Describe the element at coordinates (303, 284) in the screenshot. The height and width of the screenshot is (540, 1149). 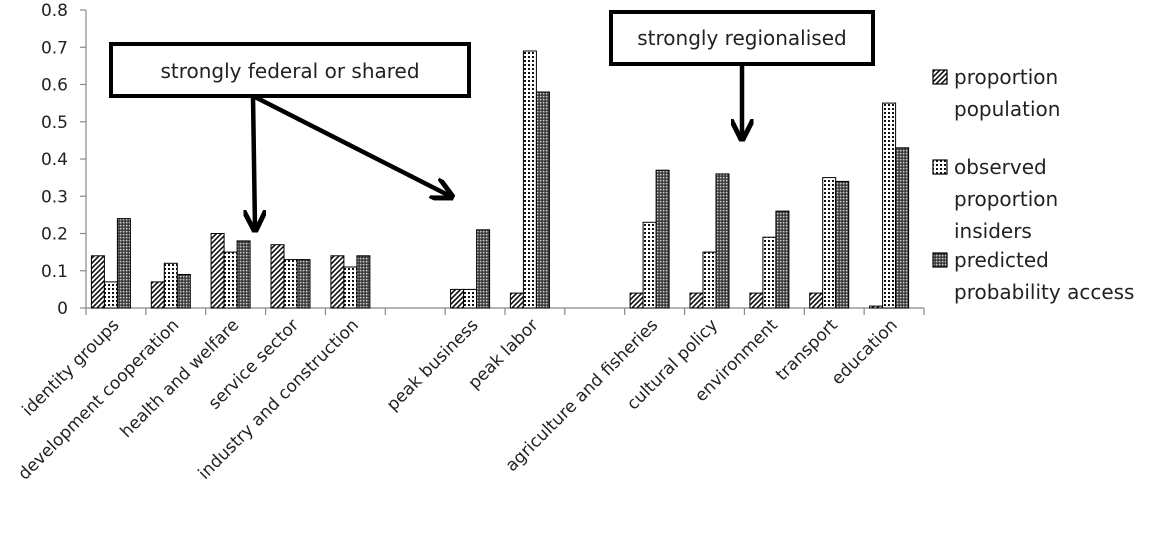
I see `bar-predicted-probability-access-service-sector` at that location.